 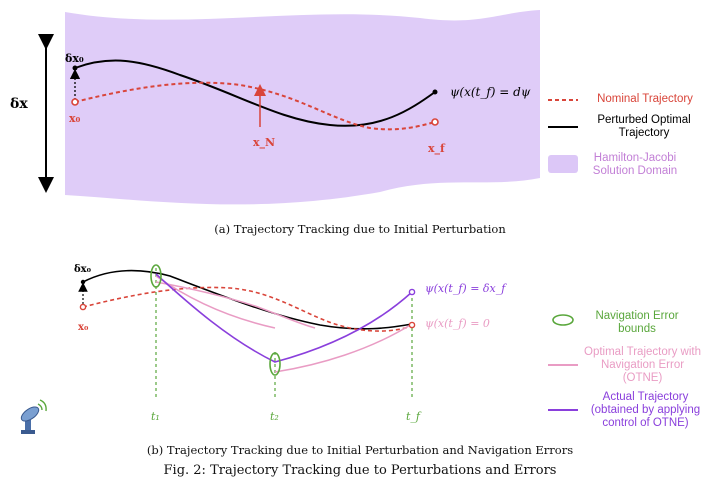 I want to click on nominal-trajectory-b, so click(x=247, y=309).